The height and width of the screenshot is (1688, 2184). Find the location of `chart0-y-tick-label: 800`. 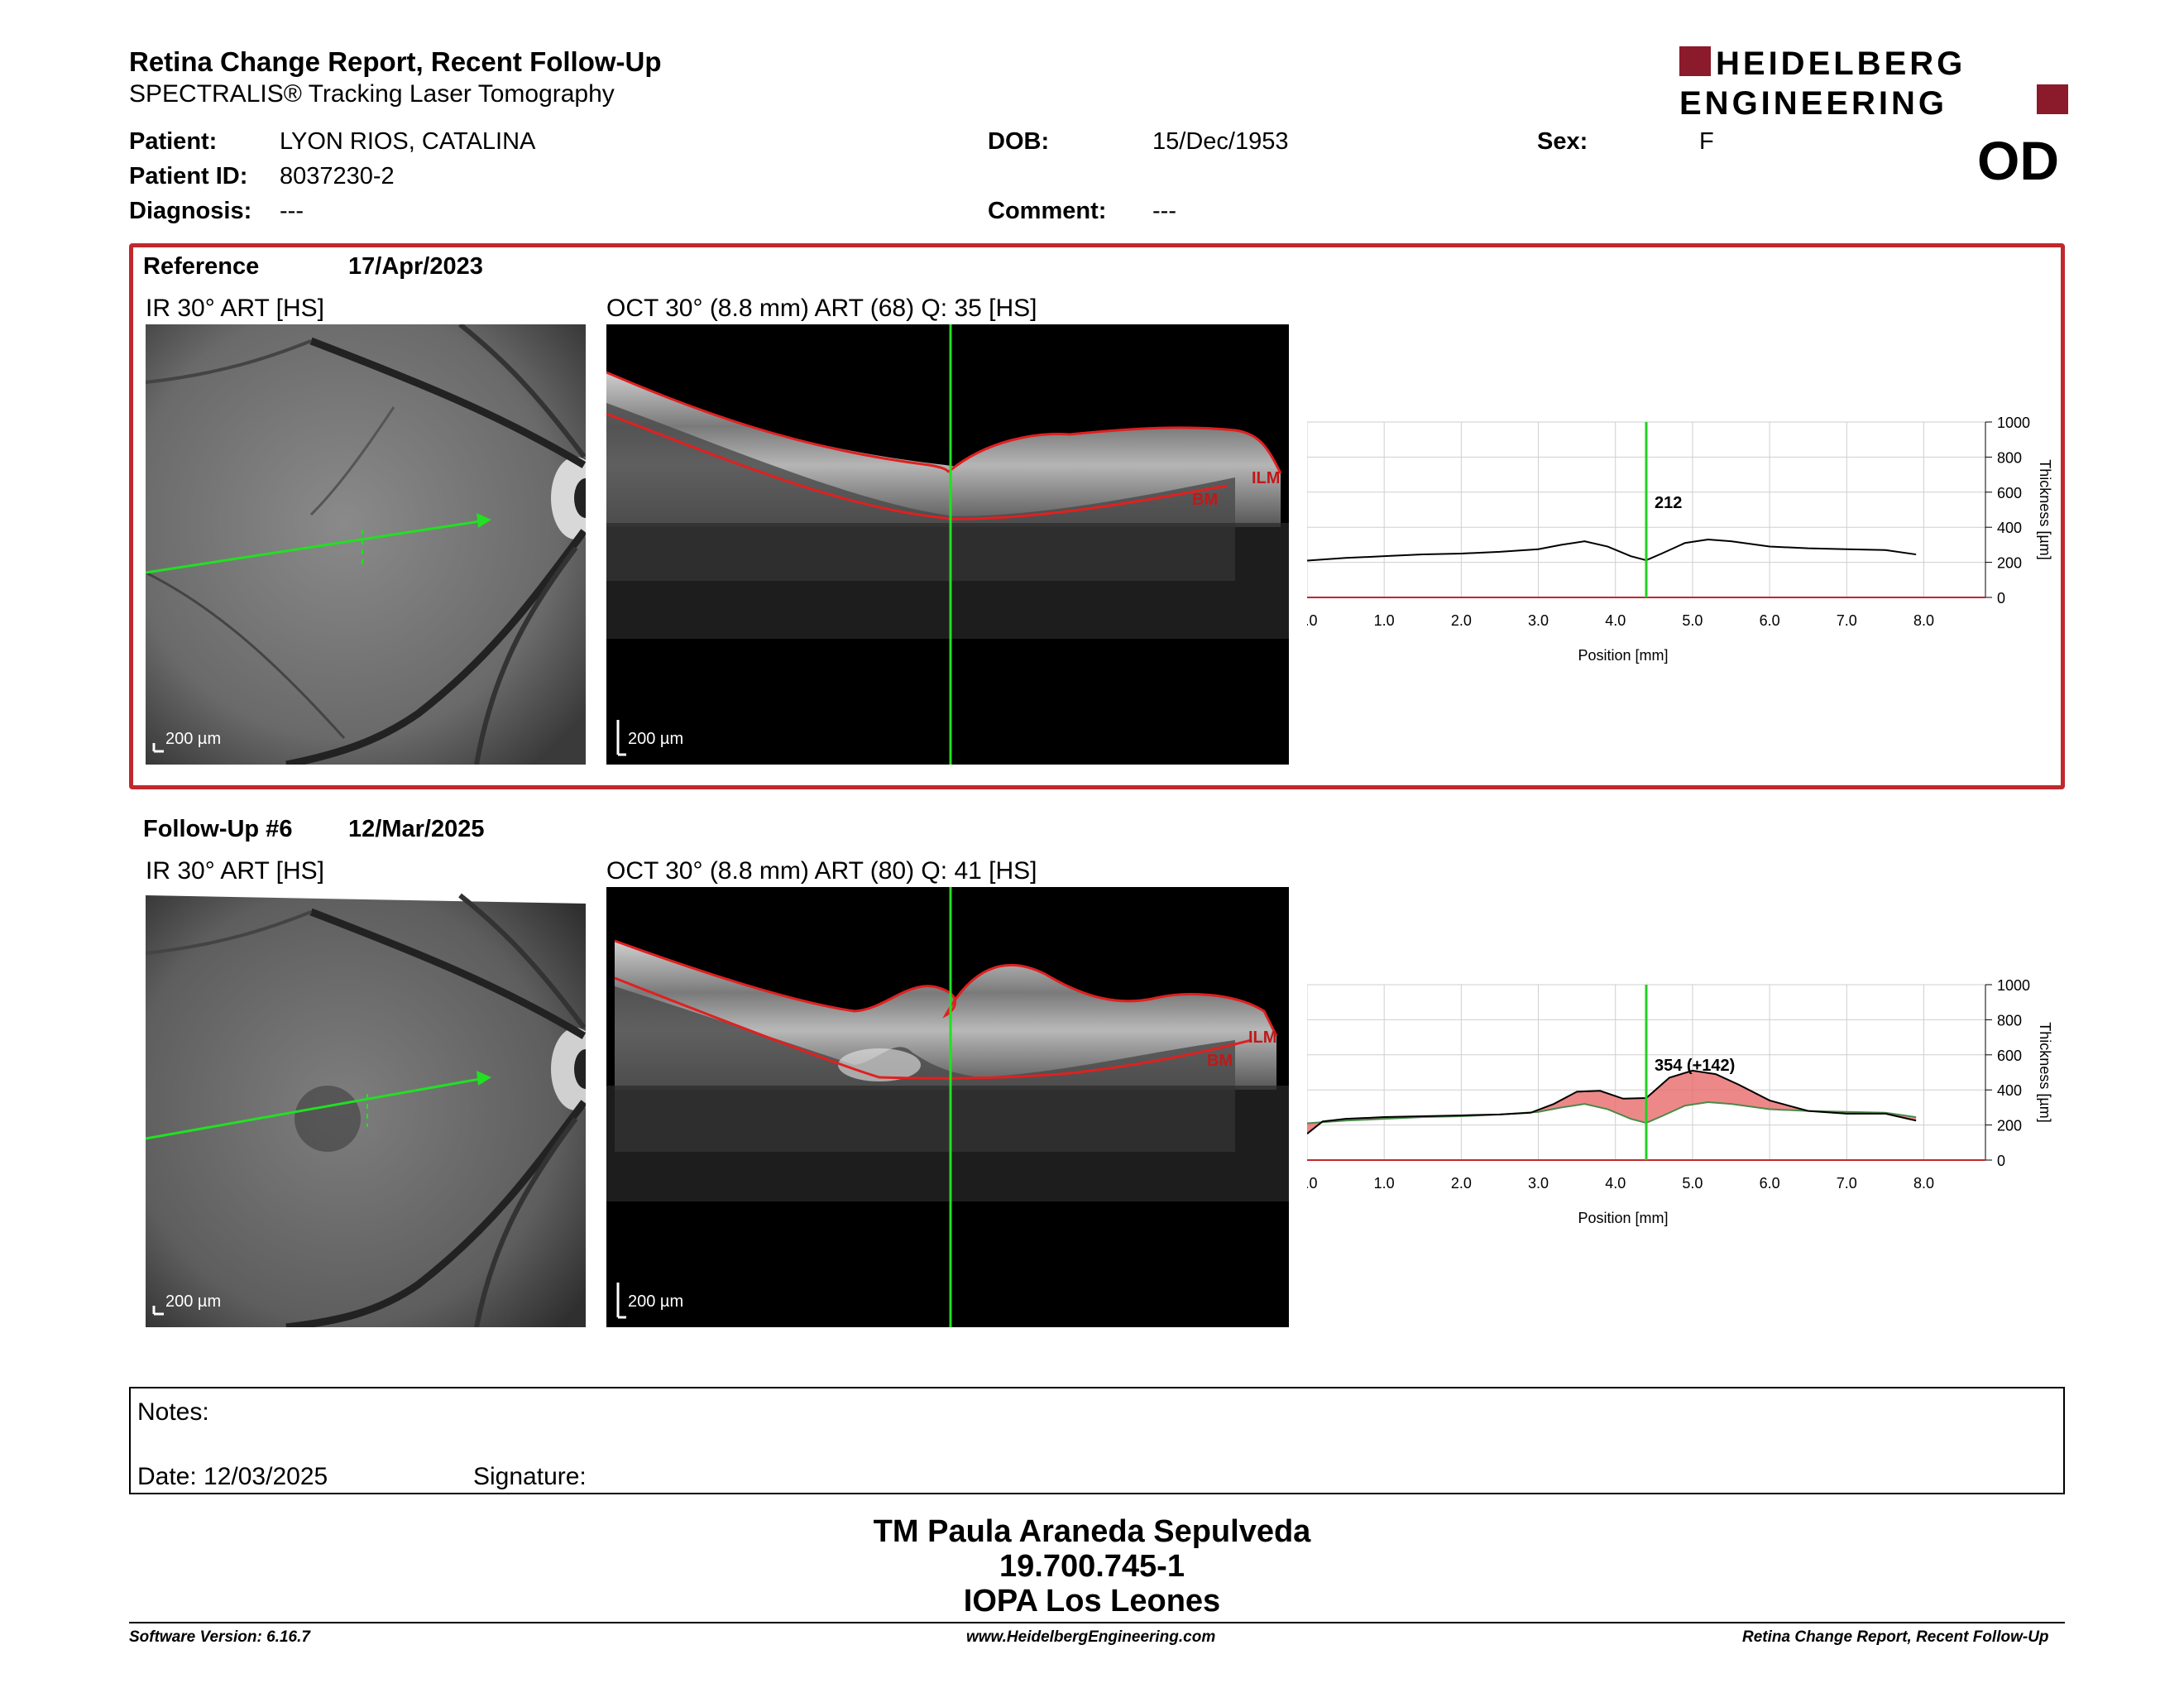

chart0-y-tick-label: 800 is located at coordinates (2009, 457).